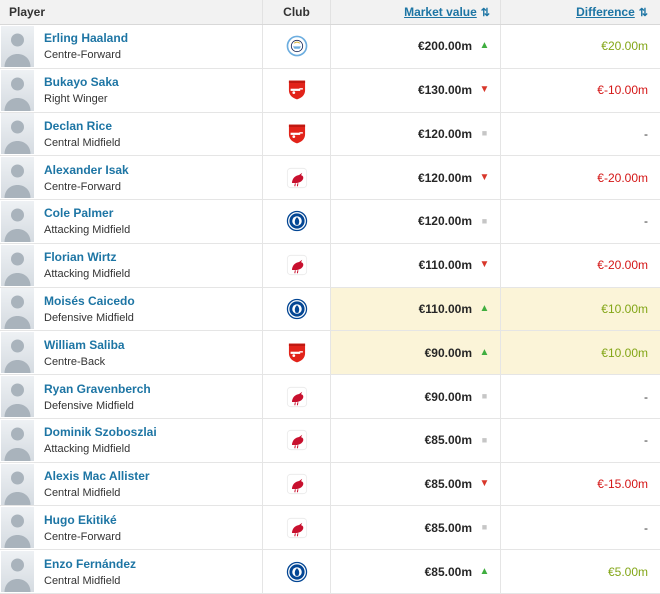  Describe the element at coordinates (86, 38) in the screenshot. I see `player-name-link: Erling Haaland` at that location.